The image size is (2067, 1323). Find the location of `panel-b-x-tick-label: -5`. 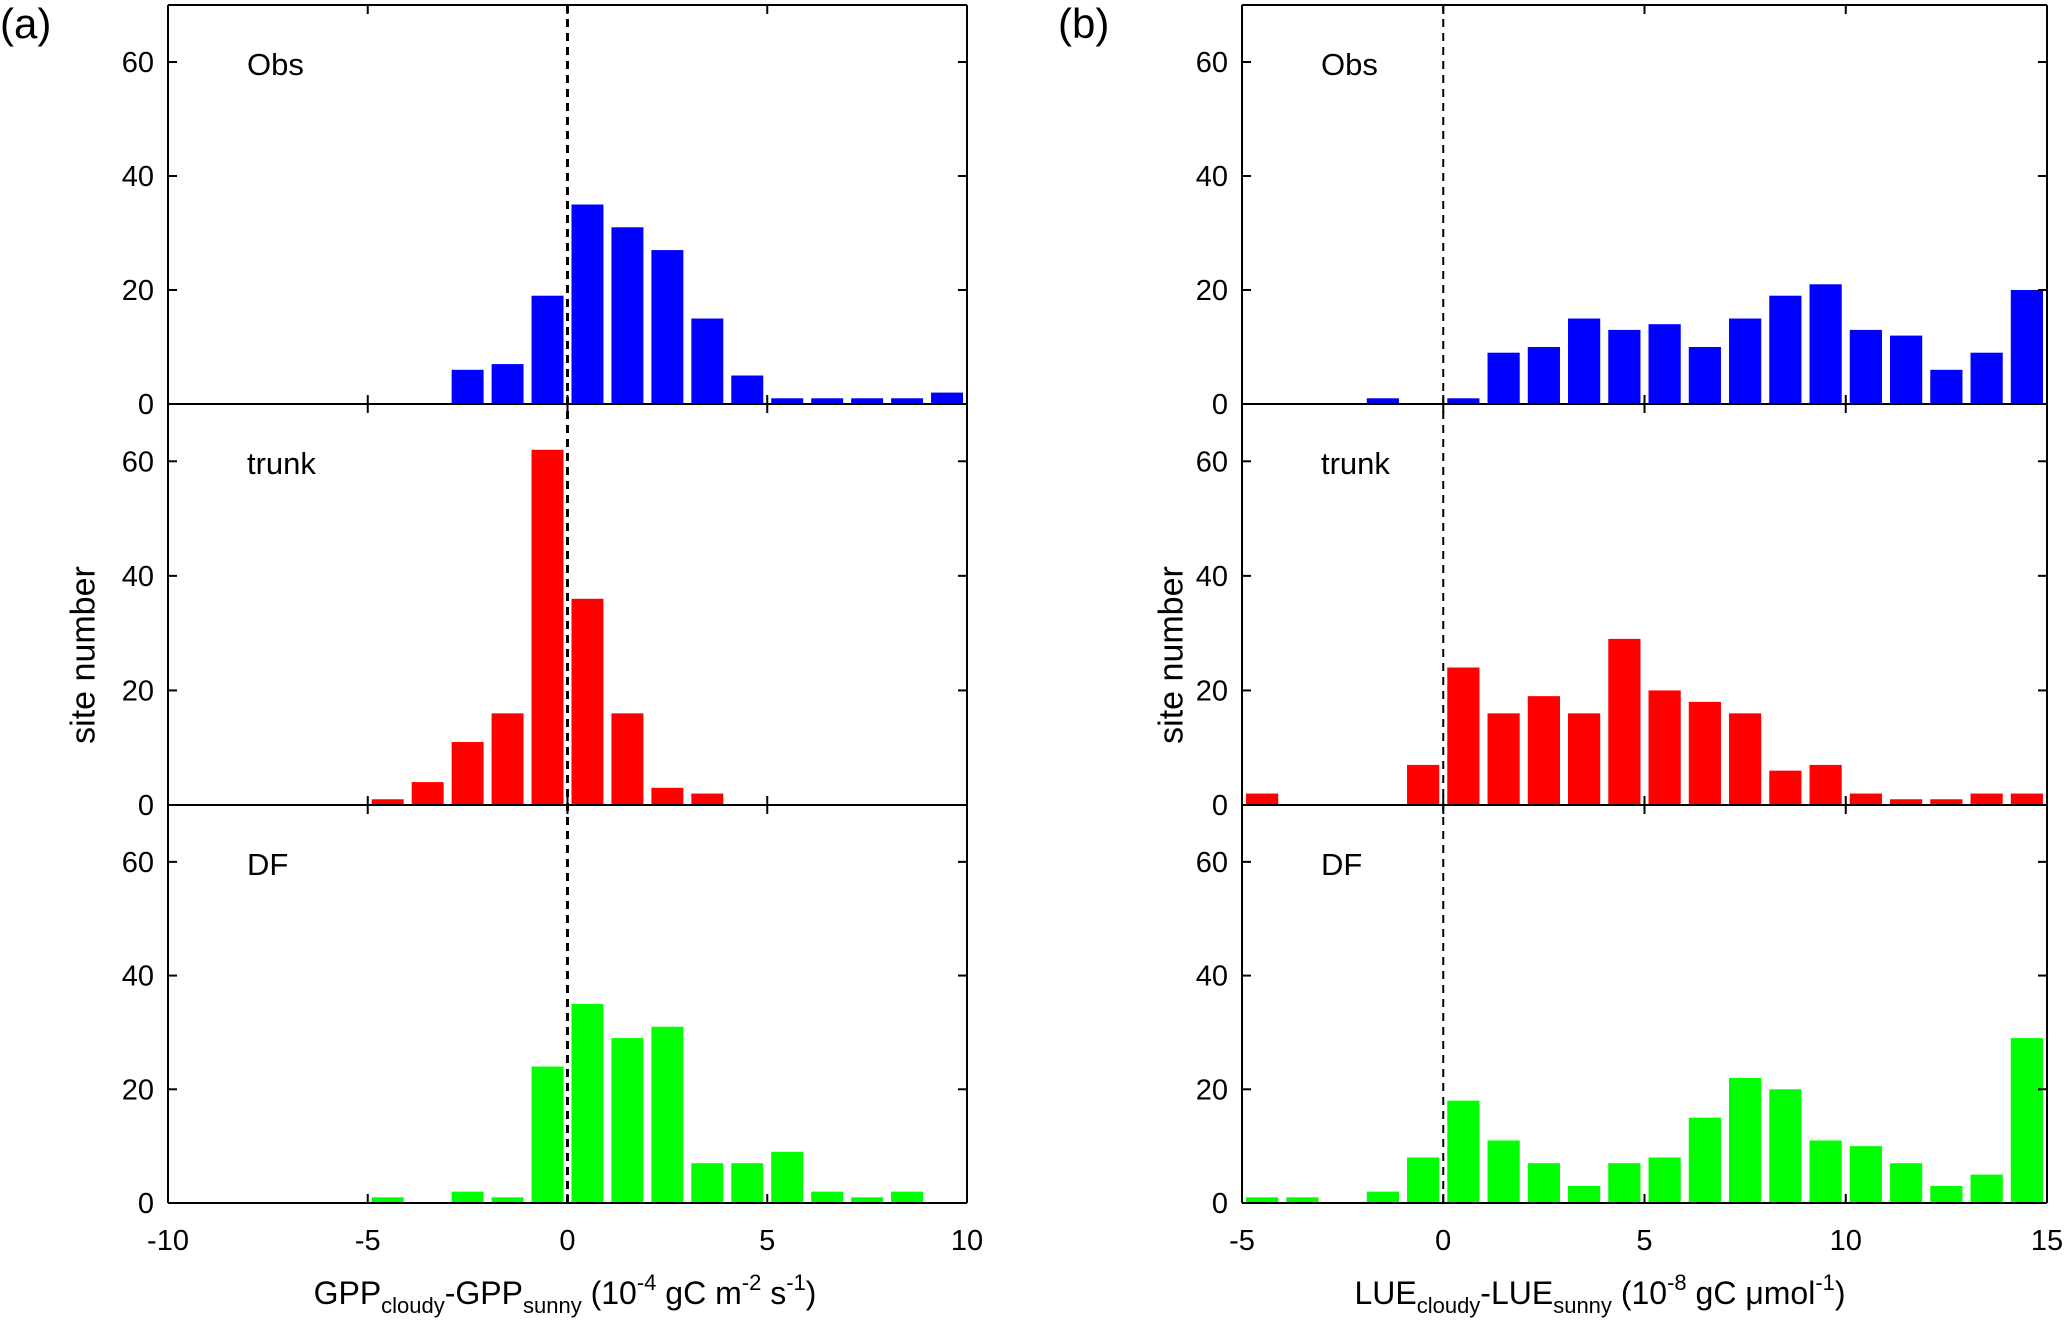

panel-b-x-tick-label: -5 is located at coordinates (1242, 1241).